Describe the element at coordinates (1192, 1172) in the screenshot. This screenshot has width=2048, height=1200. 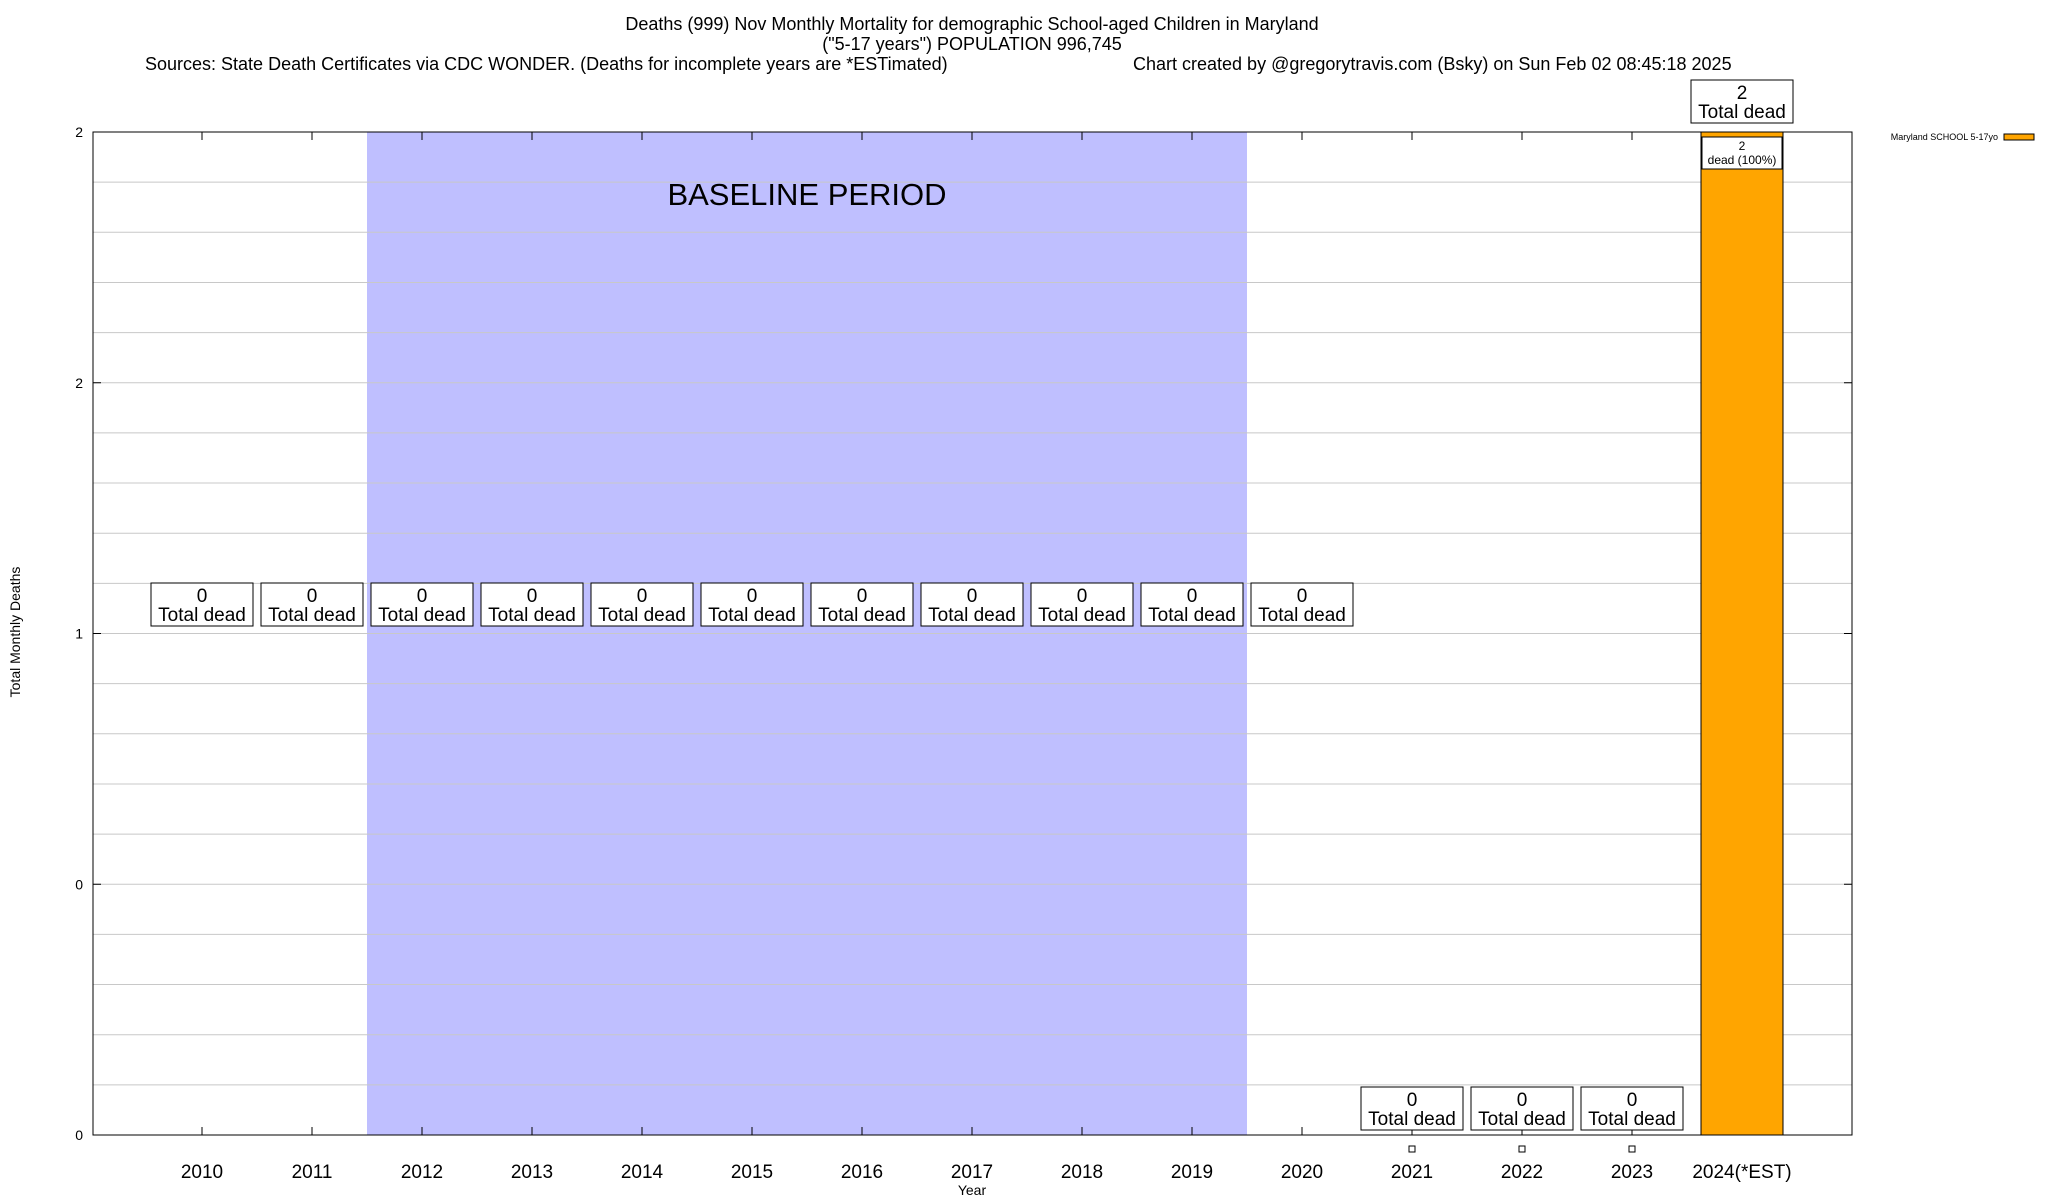
I see `x-tick-label: 2019` at that location.